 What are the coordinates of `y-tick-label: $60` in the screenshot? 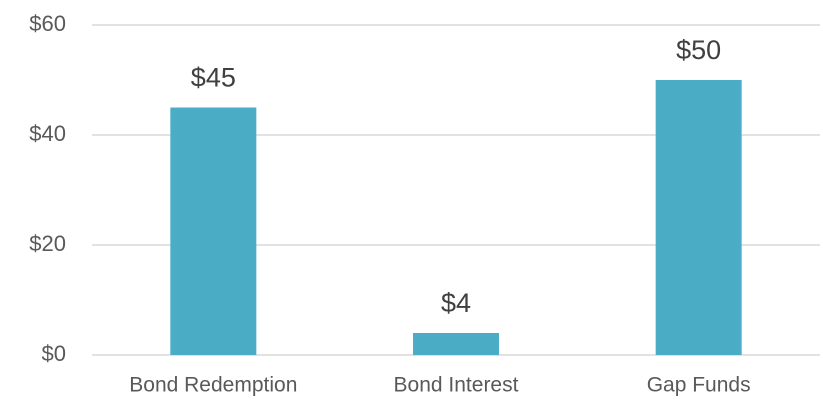 It's located at (47, 23).